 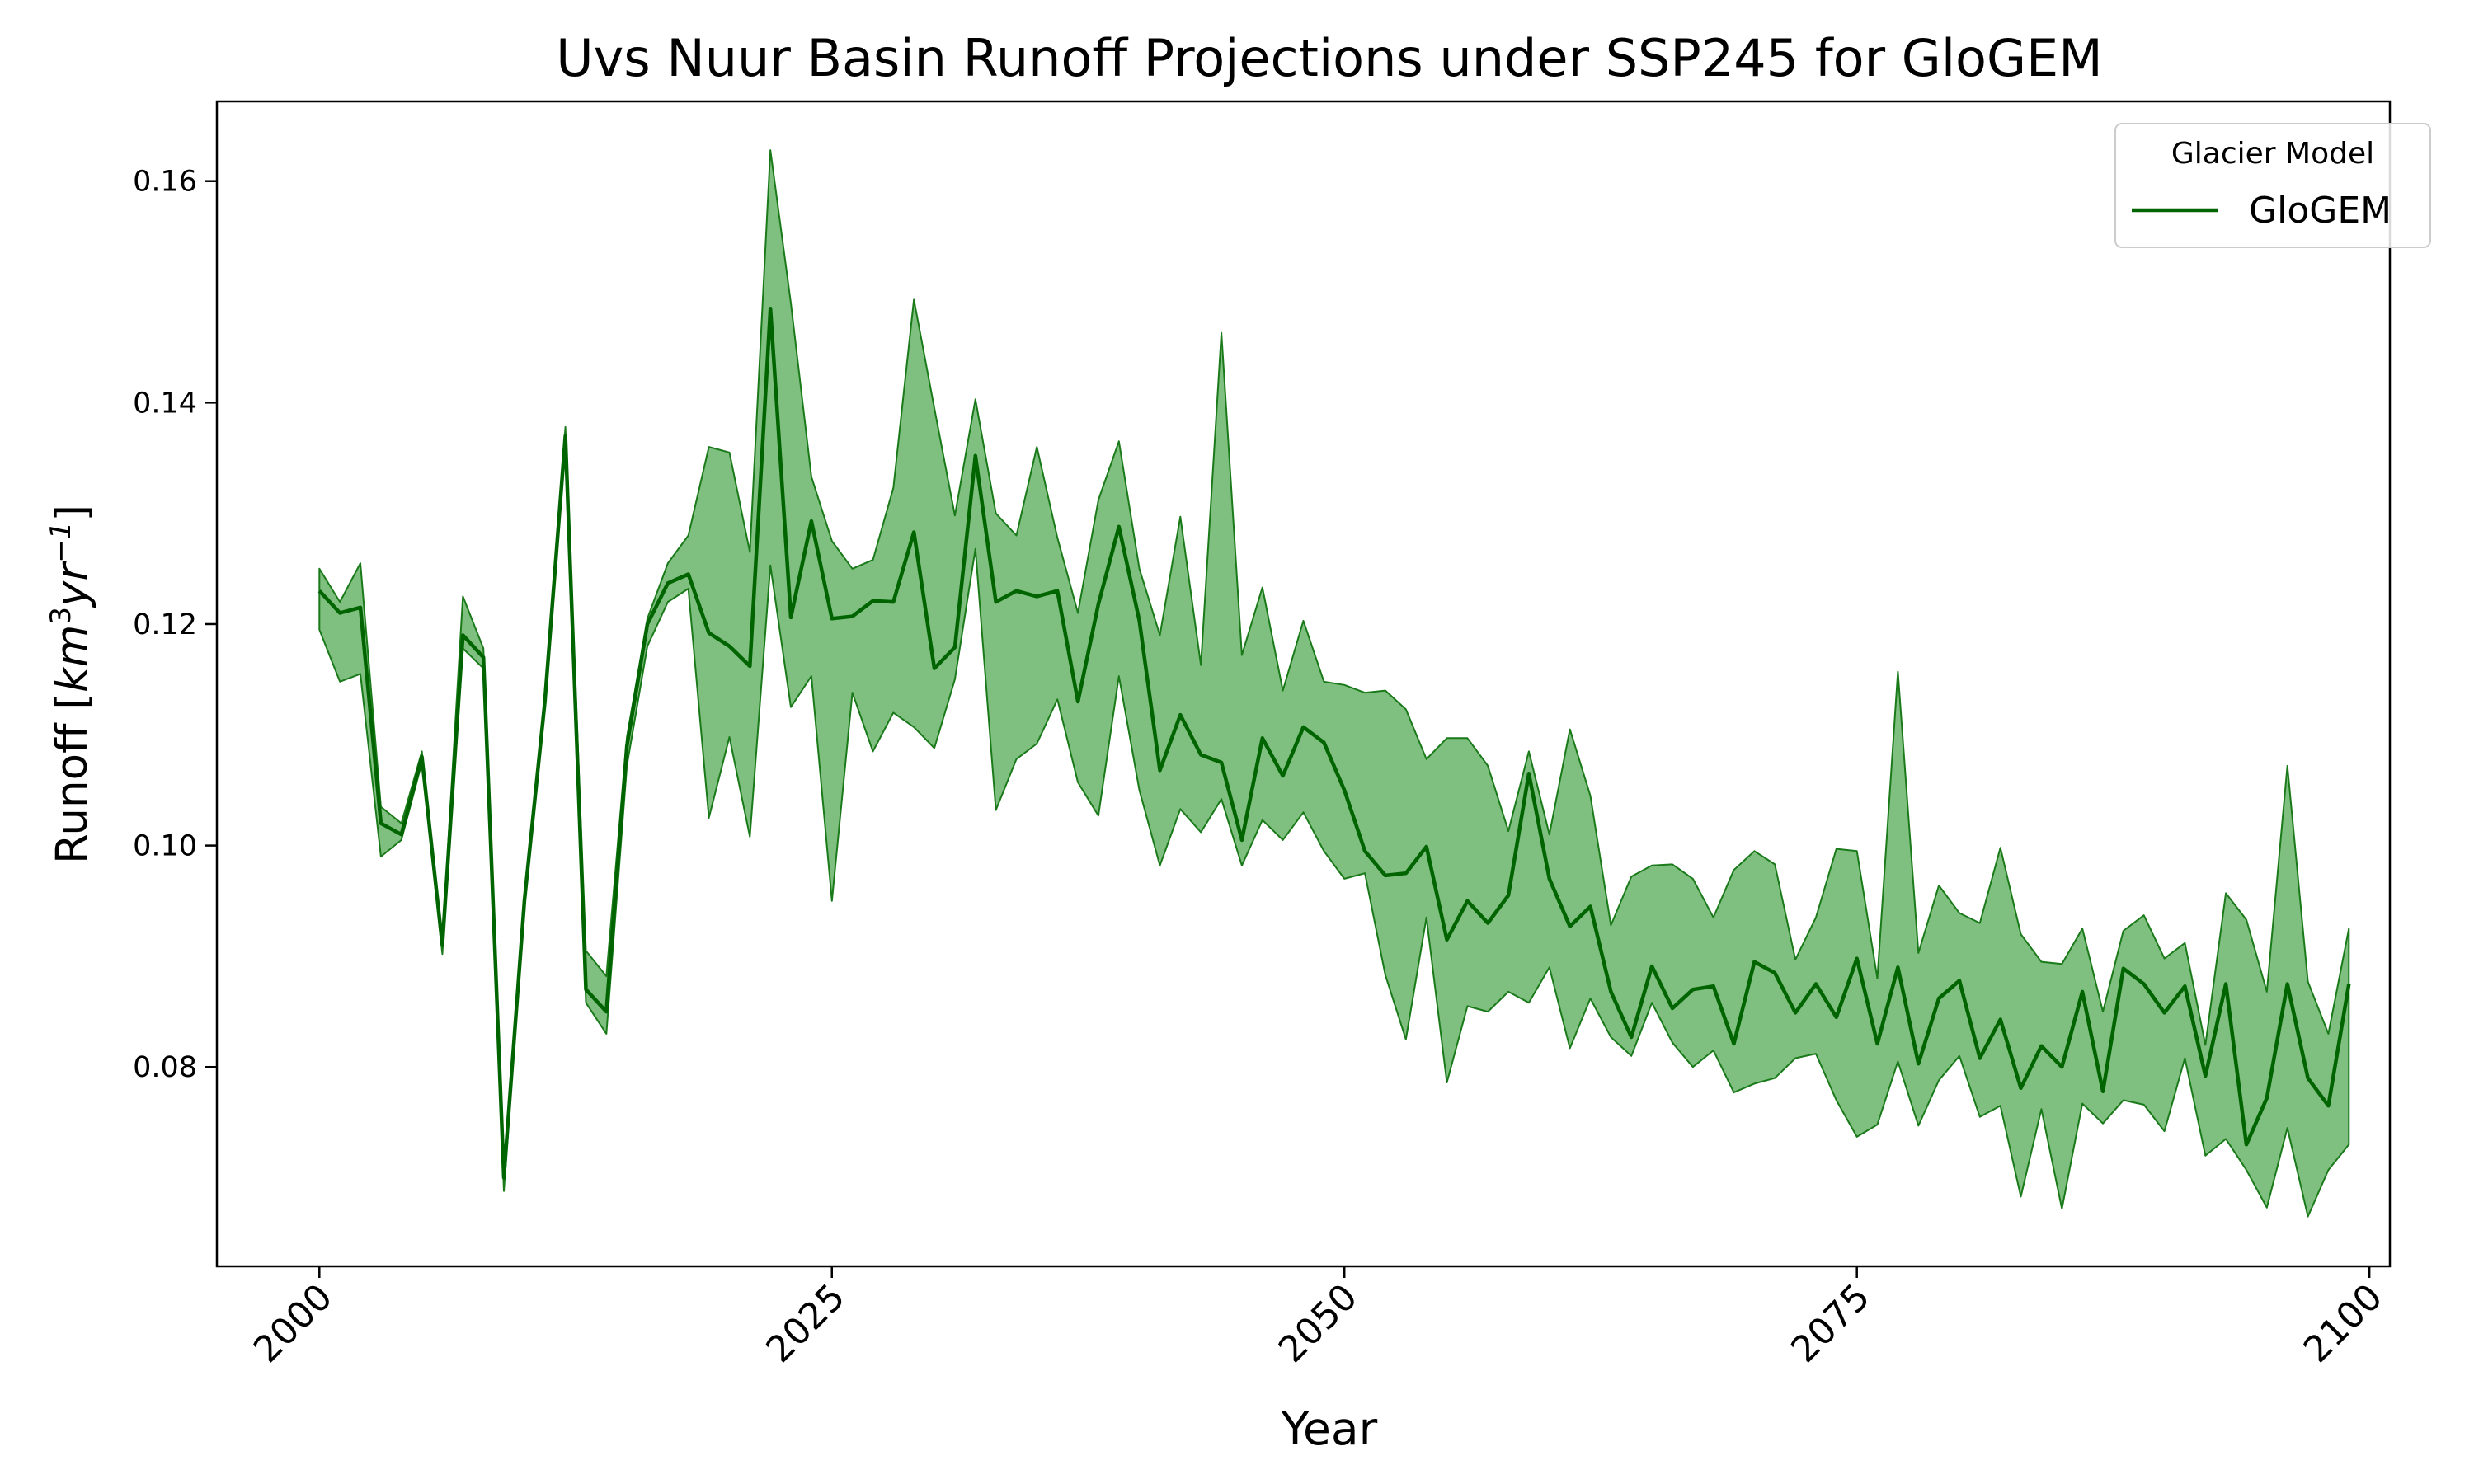 I want to click on legend-box, so click(x=2272, y=185).